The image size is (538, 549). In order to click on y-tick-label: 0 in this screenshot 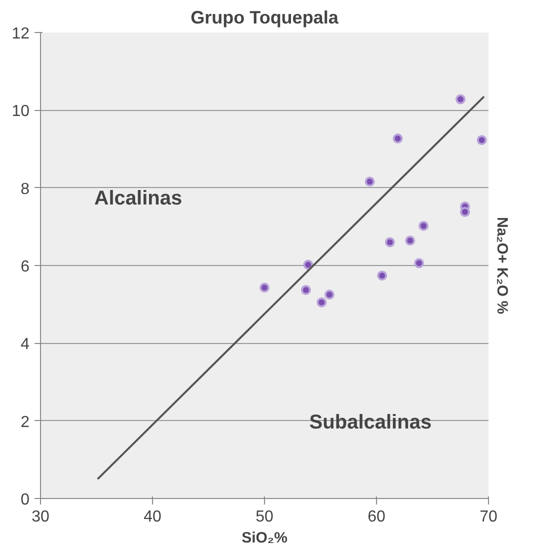, I will do `click(25, 500)`.